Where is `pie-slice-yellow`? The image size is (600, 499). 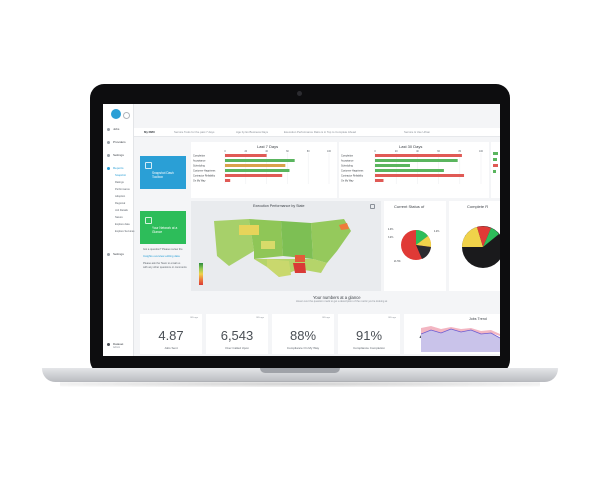
pie-slice-yellow is located at coordinates (472, 237).